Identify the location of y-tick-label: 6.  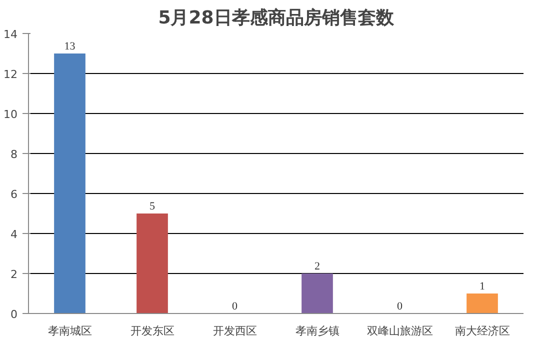
(14, 194).